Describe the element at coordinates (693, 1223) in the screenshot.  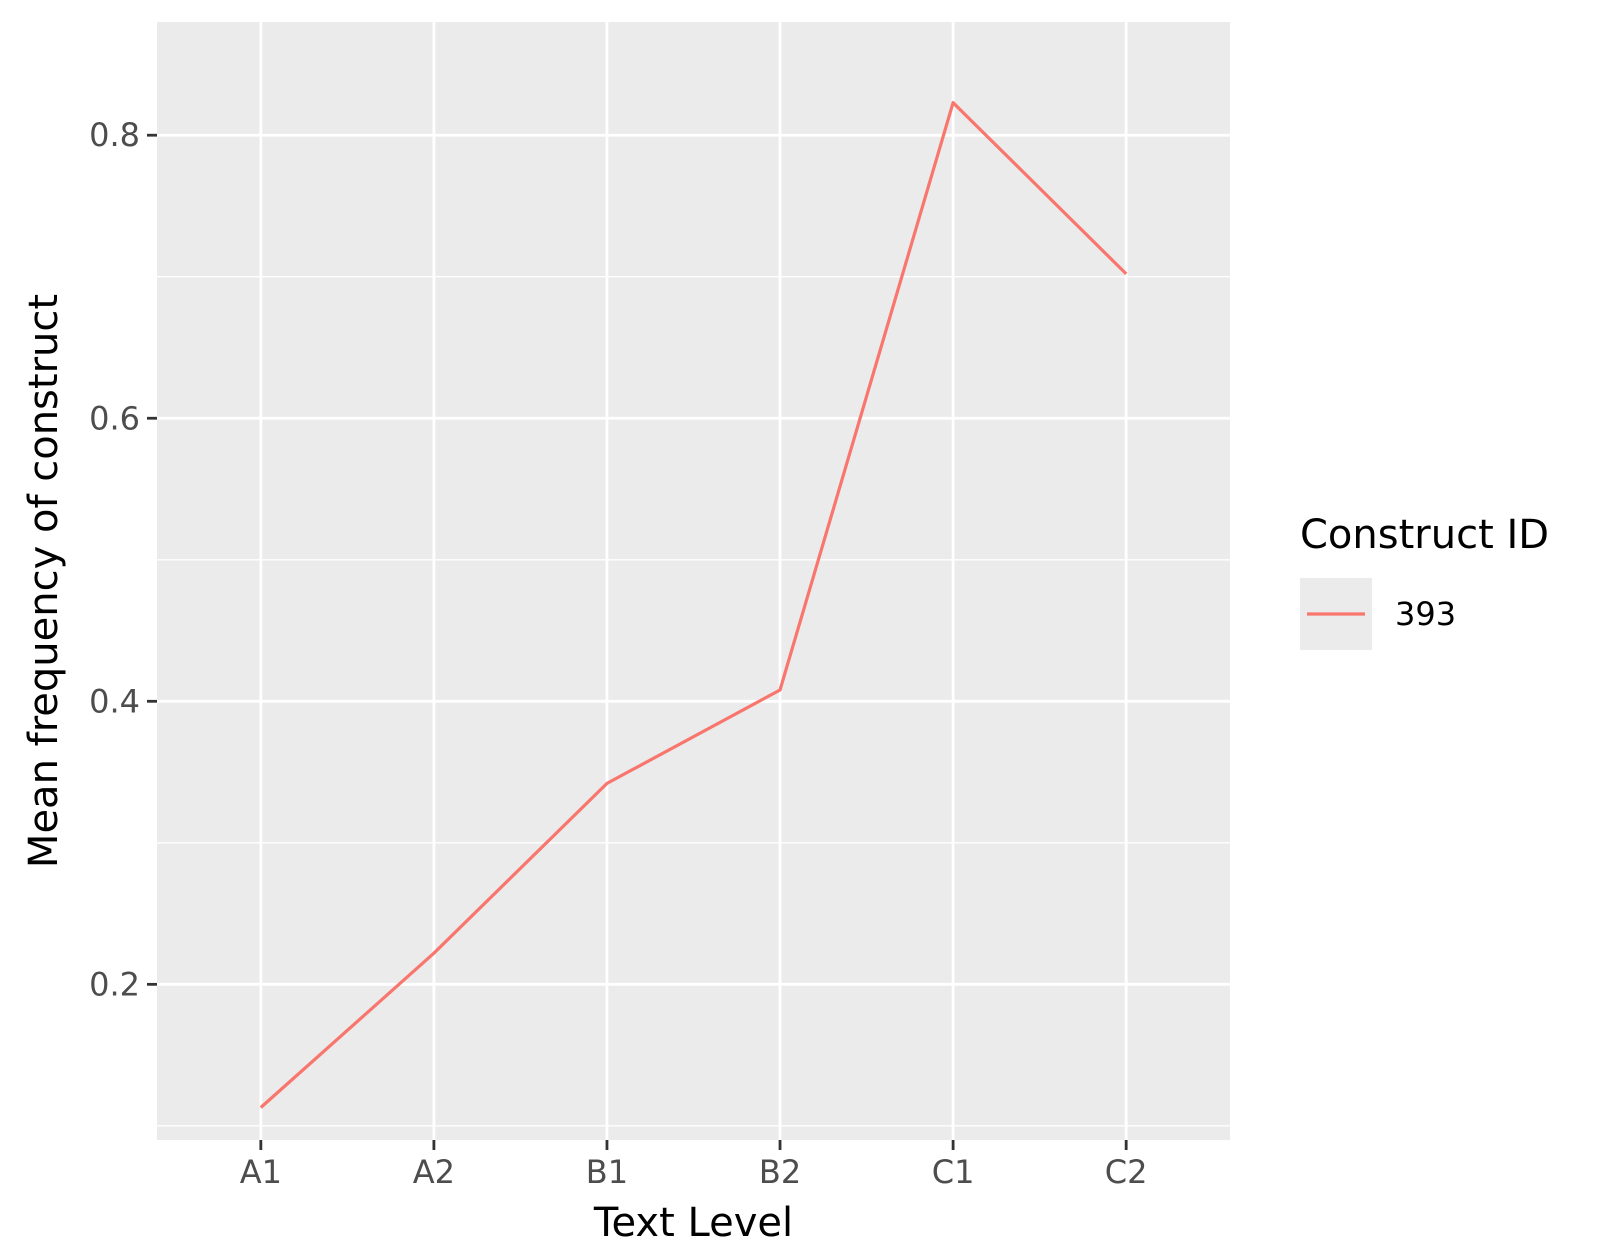
I see `x-axis-title: Text Level` at that location.